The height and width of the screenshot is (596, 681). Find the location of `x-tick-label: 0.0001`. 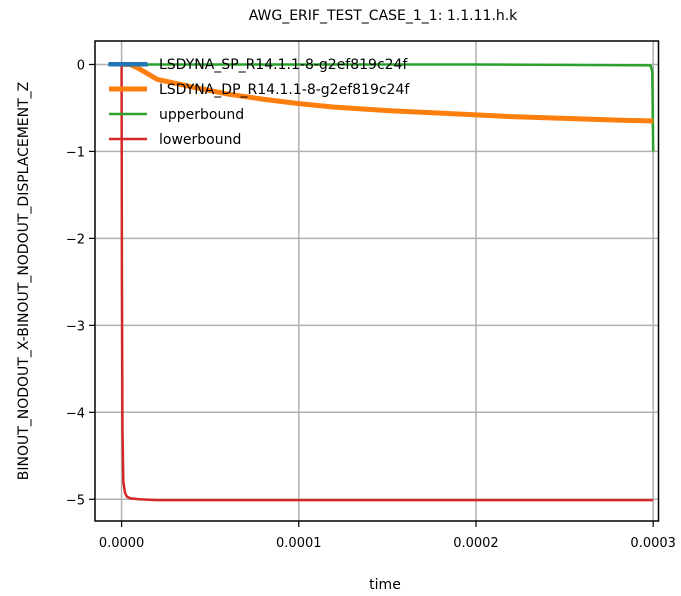

x-tick-label: 0.0001 is located at coordinates (299, 543).